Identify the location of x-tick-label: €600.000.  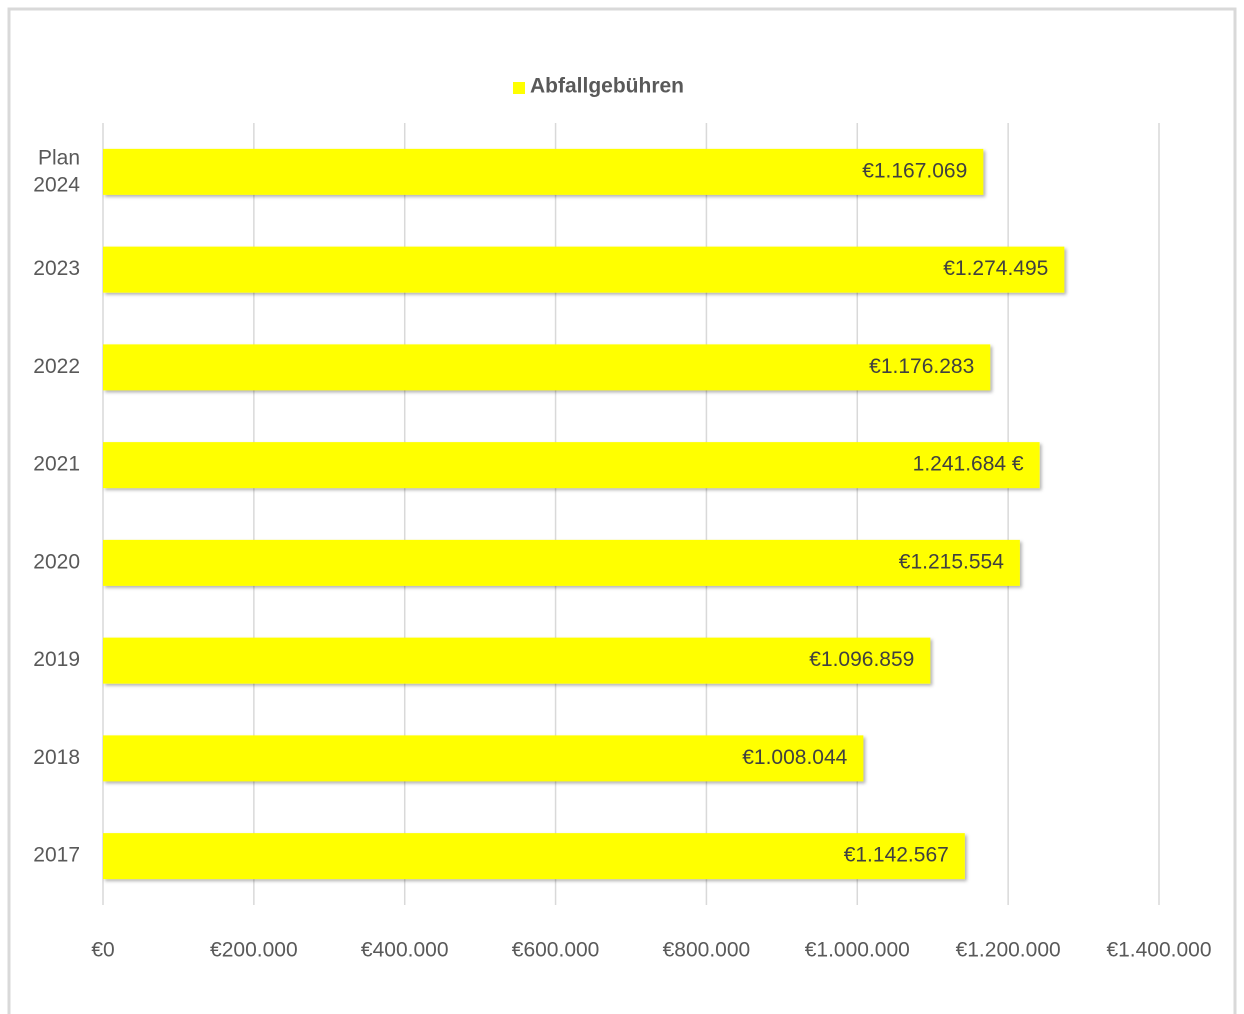
(556, 950).